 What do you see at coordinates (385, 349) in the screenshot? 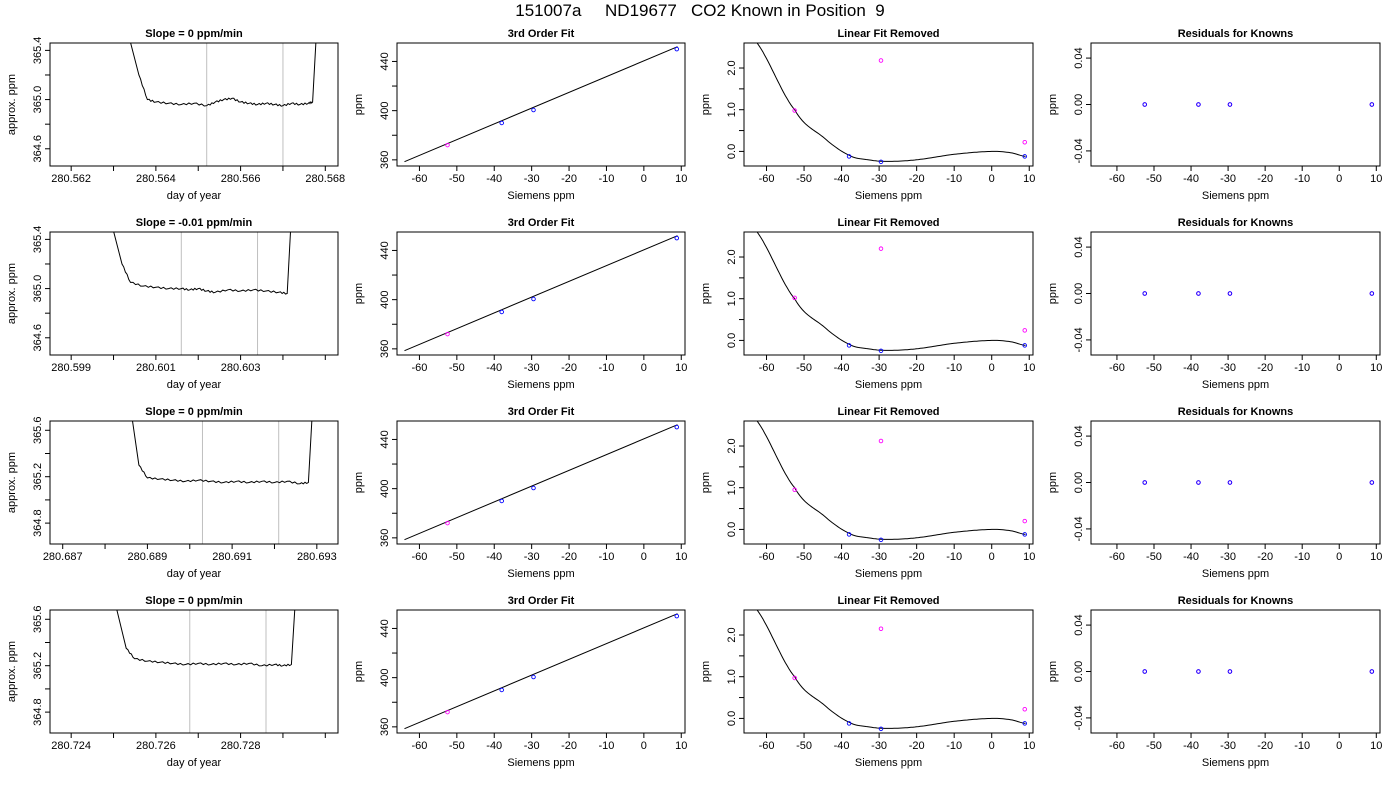
I see `y-tick-label: 360` at bounding box center [385, 349].